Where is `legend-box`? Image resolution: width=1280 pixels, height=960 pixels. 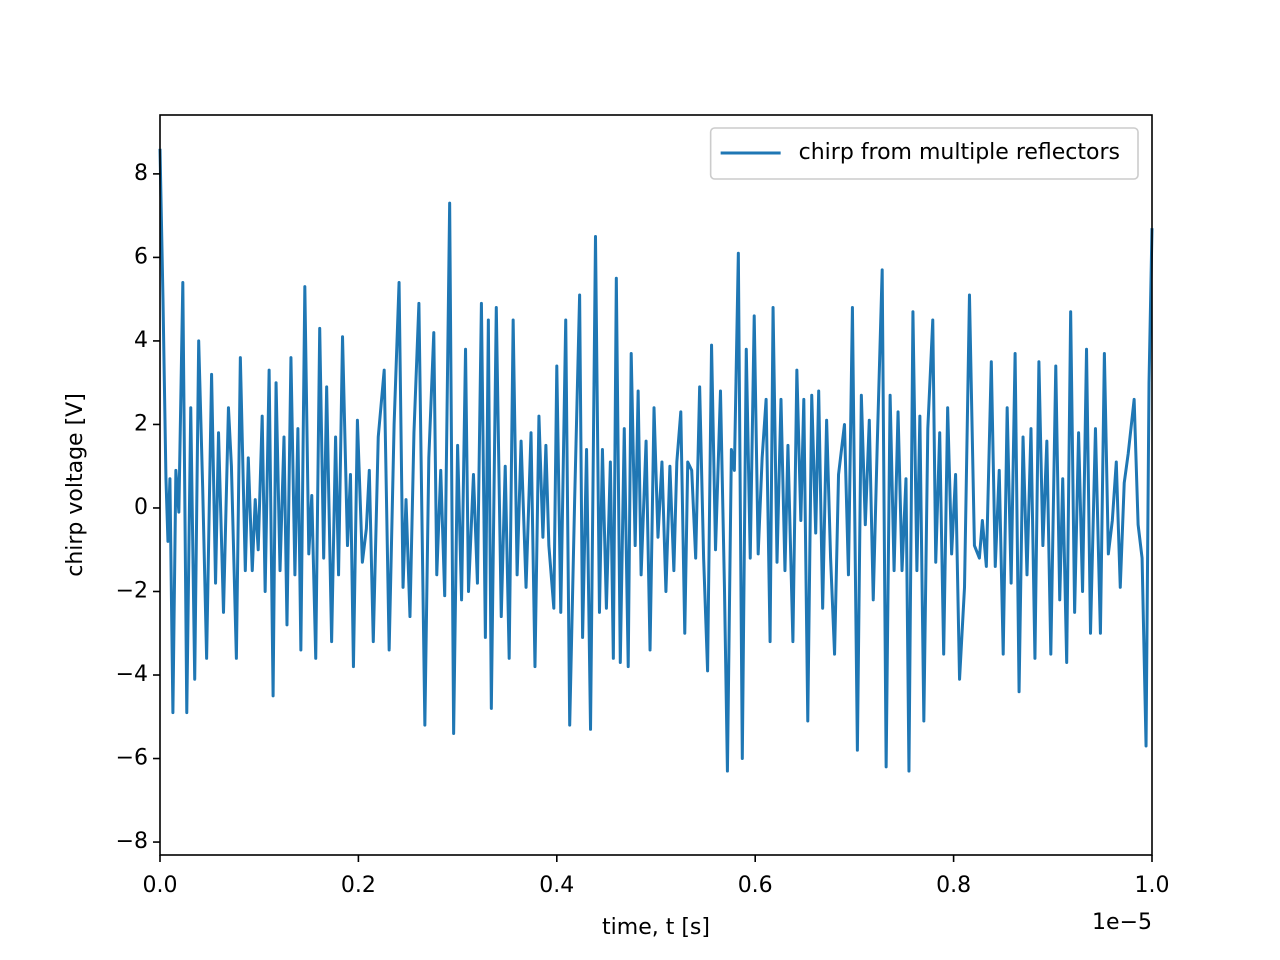
legend-box is located at coordinates (924, 153).